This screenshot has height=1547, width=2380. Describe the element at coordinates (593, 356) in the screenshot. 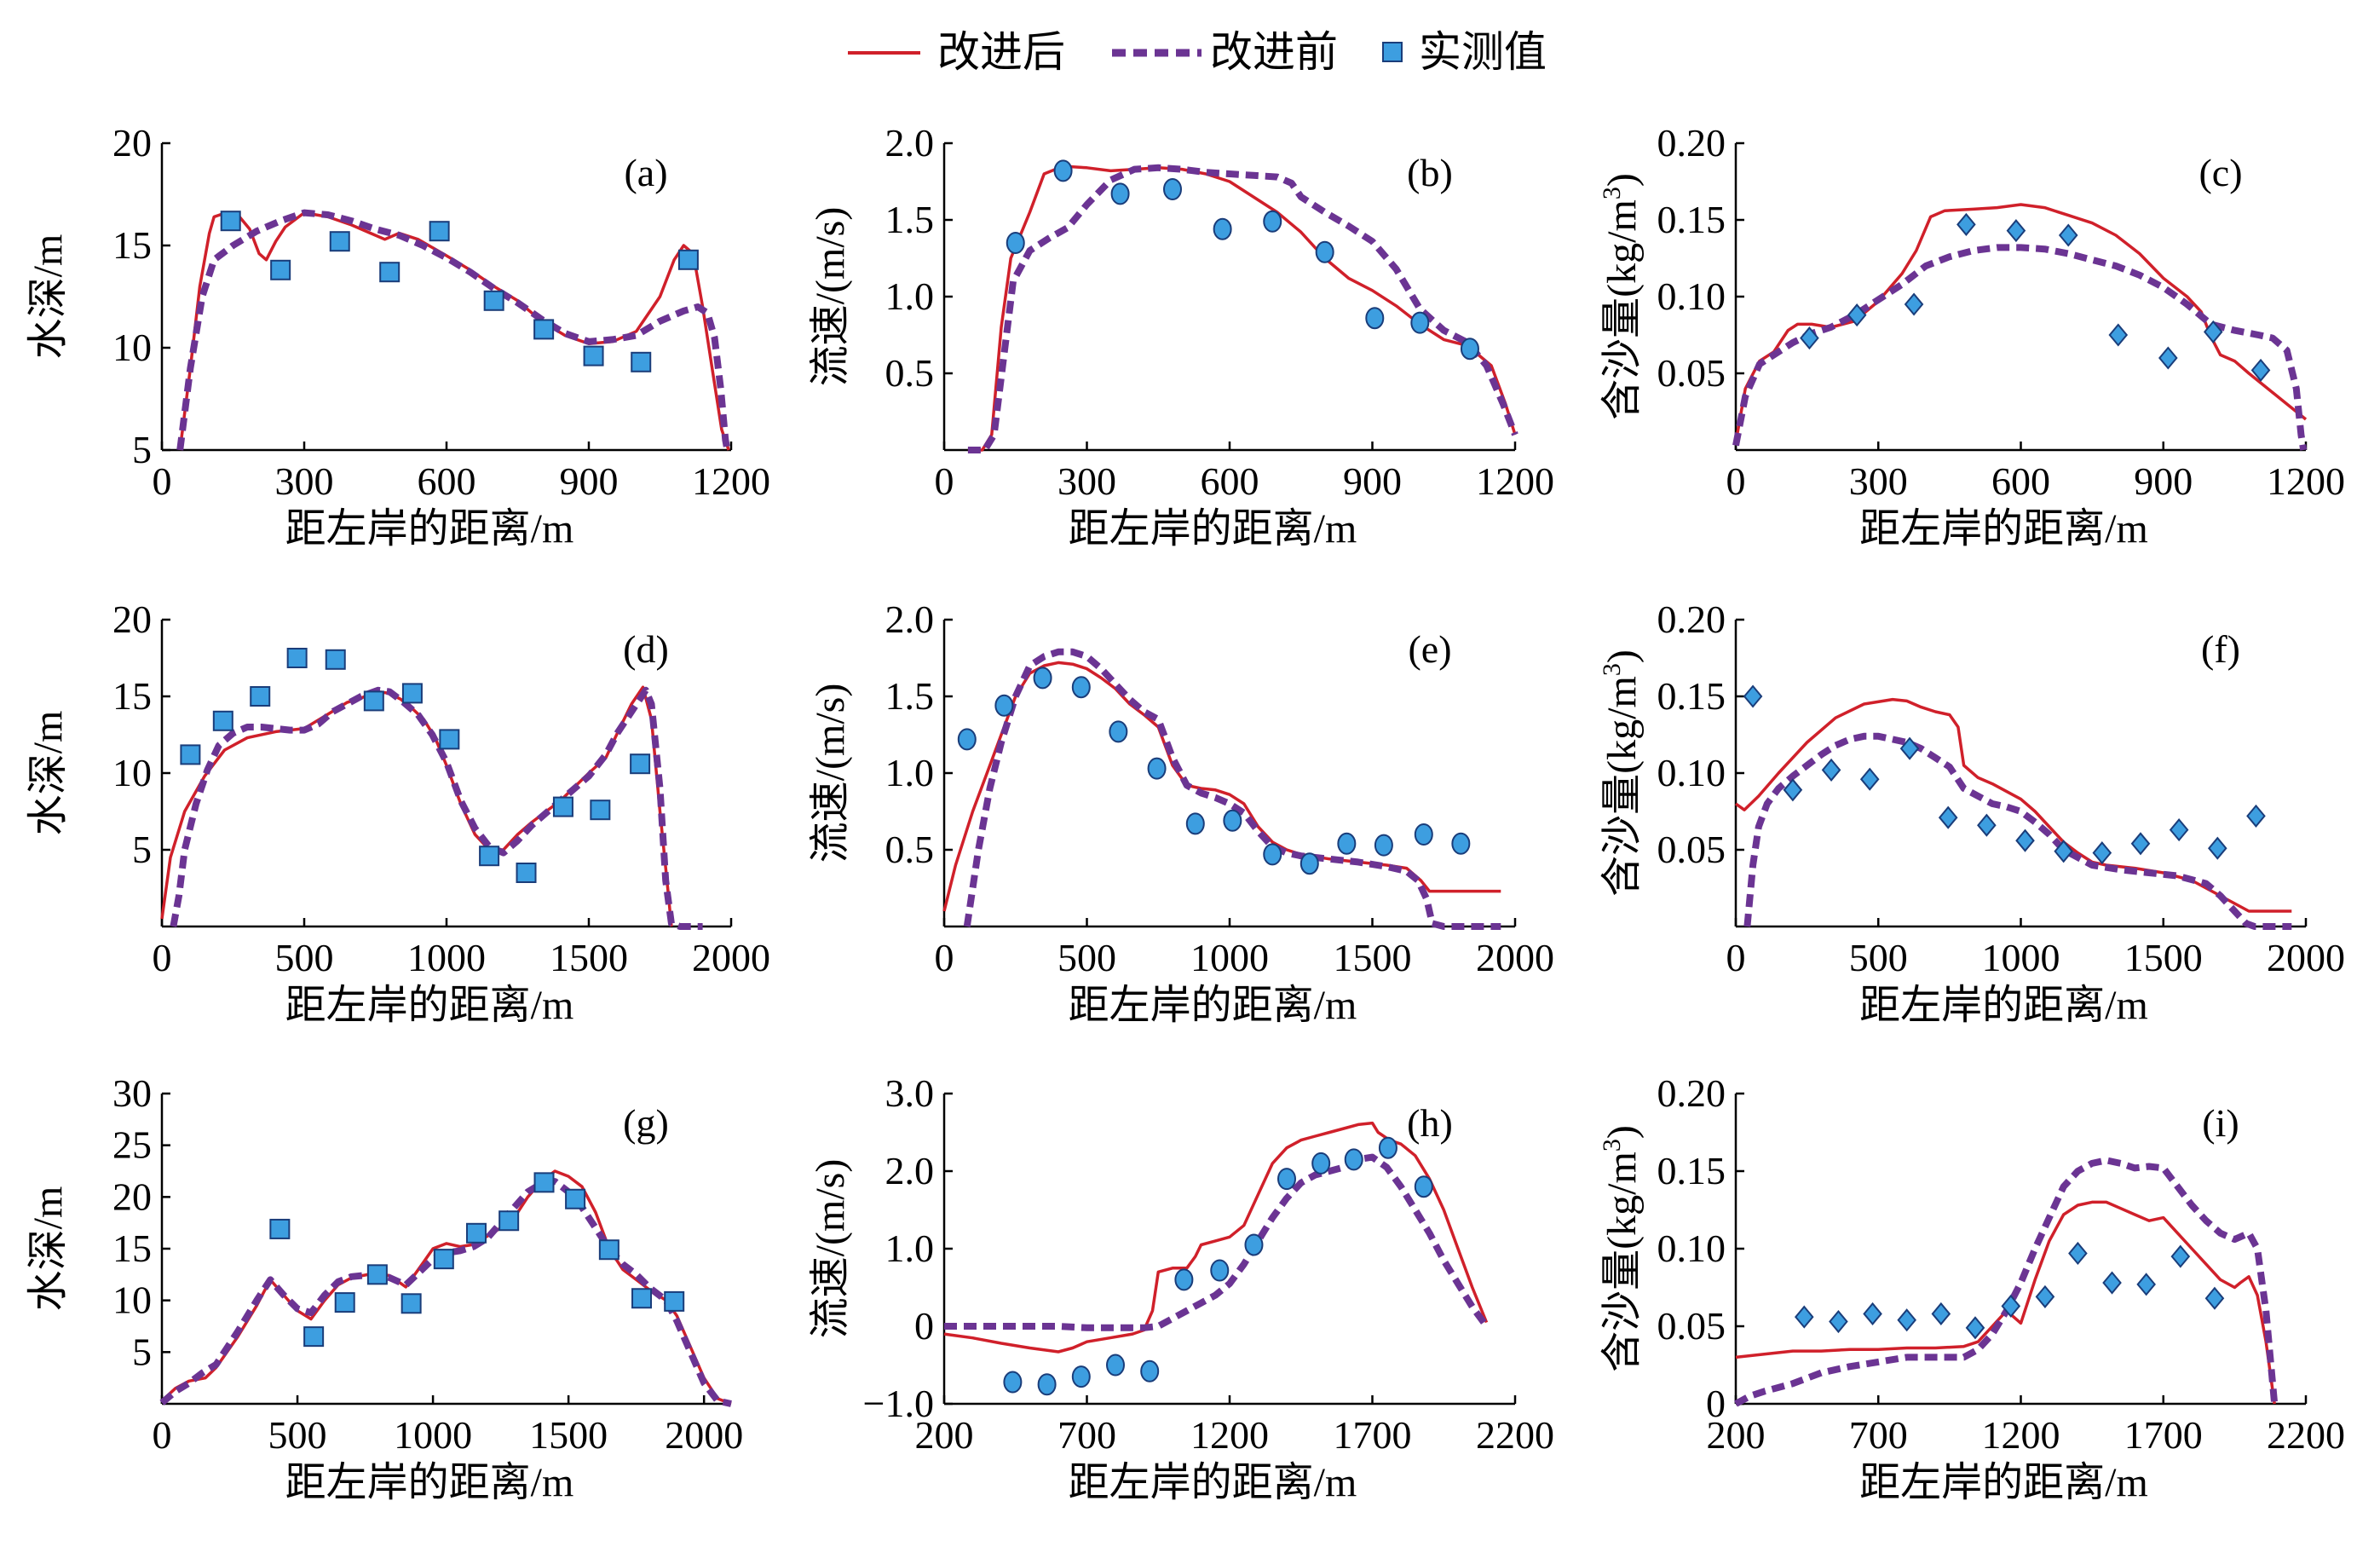

I see `measured-point-a` at that location.